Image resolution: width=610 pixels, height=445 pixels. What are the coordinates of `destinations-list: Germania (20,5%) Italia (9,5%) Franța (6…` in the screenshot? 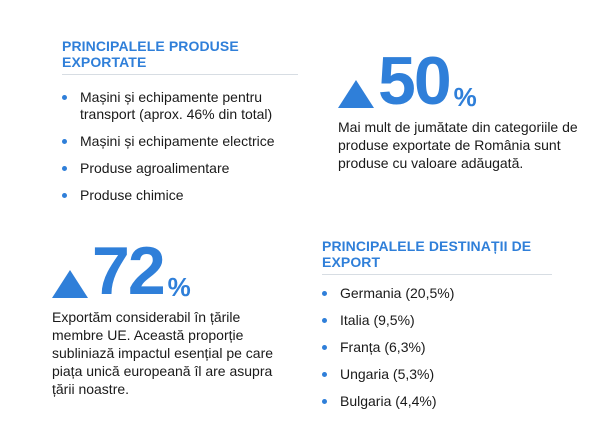 It's located at (437, 347).